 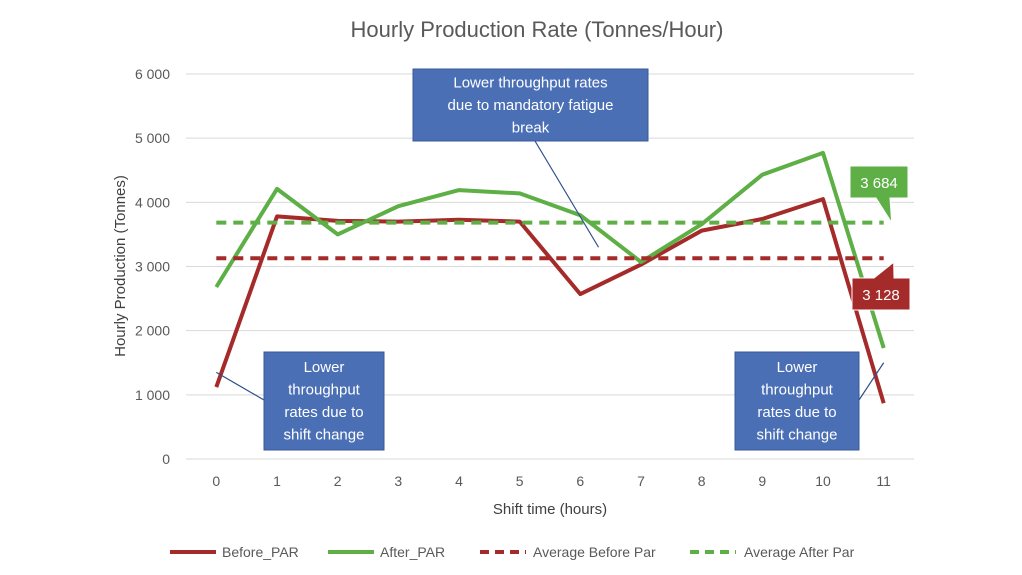 I want to click on x-tick-label: 9, so click(x=762, y=481).